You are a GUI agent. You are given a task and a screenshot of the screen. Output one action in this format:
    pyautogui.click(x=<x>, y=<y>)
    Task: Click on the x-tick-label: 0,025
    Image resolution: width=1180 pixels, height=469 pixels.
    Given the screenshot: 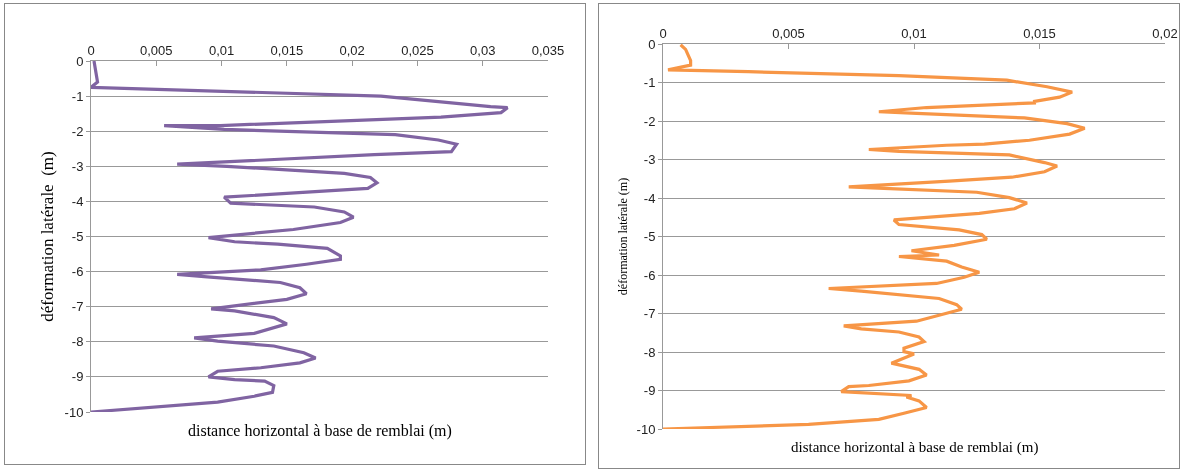 What is the action you would take?
    pyautogui.click(x=417, y=50)
    